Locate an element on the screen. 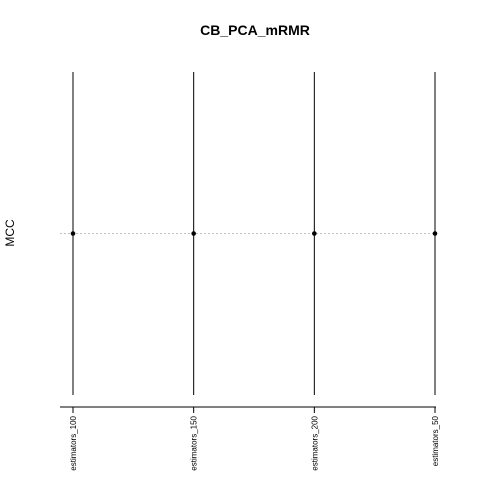 Image resolution: width=480 pixels, height=480 pixels. x-tick-label-1: estimators_150 is located at coordinates (194, 442).